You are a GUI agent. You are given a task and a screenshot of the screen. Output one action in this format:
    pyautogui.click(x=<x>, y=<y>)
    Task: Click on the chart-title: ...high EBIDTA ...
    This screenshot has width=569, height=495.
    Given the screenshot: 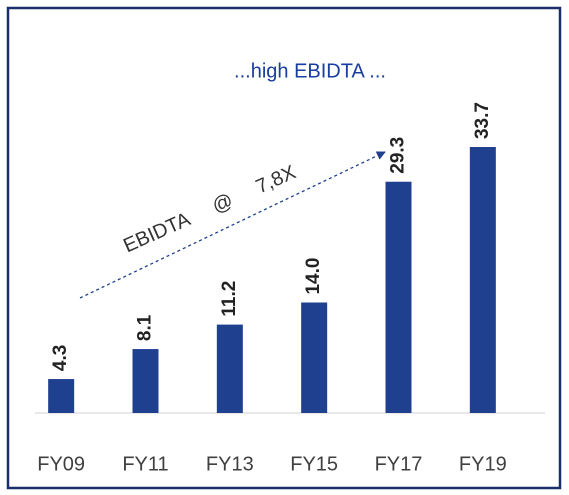 What is the action you would take?
    pyautogui.click(x=310, y=71)
    